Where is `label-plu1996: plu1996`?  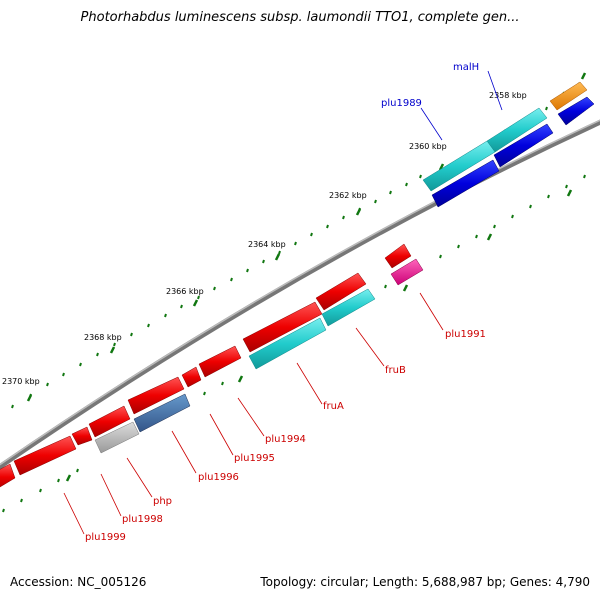
label-plu1996: plu1996 is located at coordinates (218, 477).